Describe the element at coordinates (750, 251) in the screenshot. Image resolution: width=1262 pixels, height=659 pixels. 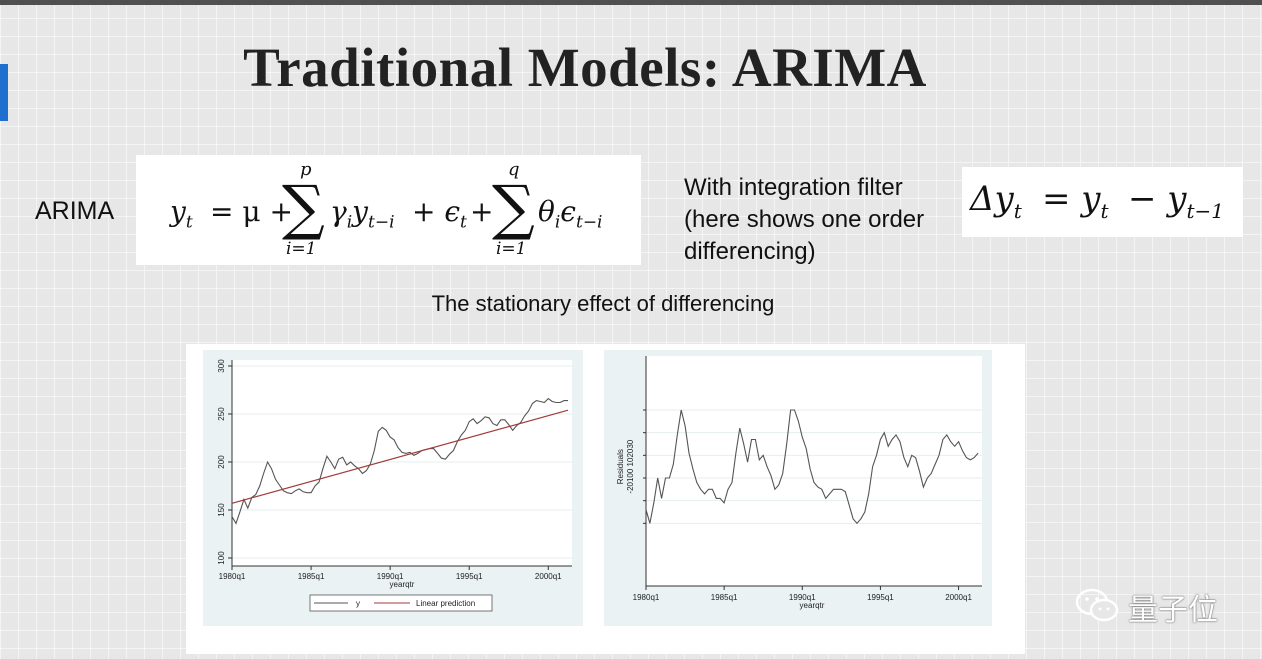
I see `filter-line-3: differencing)` at that location.